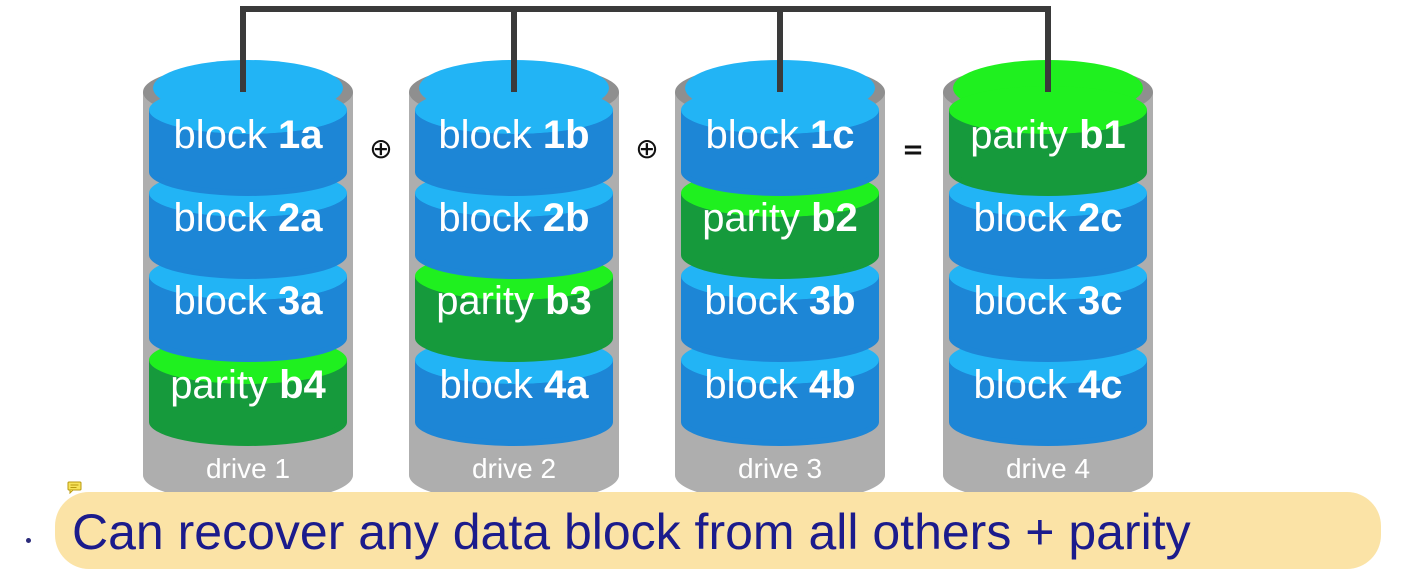  Describe the element at coordinates (566, 135) in the screenshot. I see `block-label-id: 1b` at that location.